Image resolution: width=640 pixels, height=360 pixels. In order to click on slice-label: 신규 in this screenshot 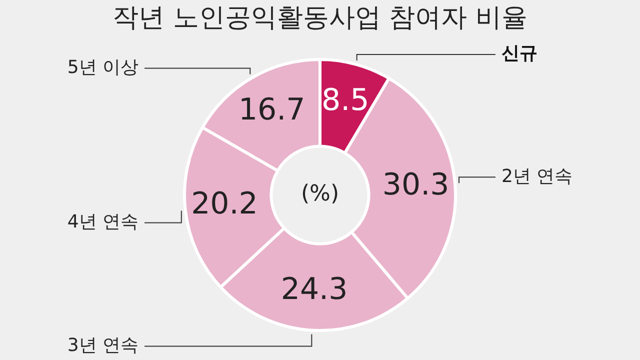, I will do `click(520, 53)`.